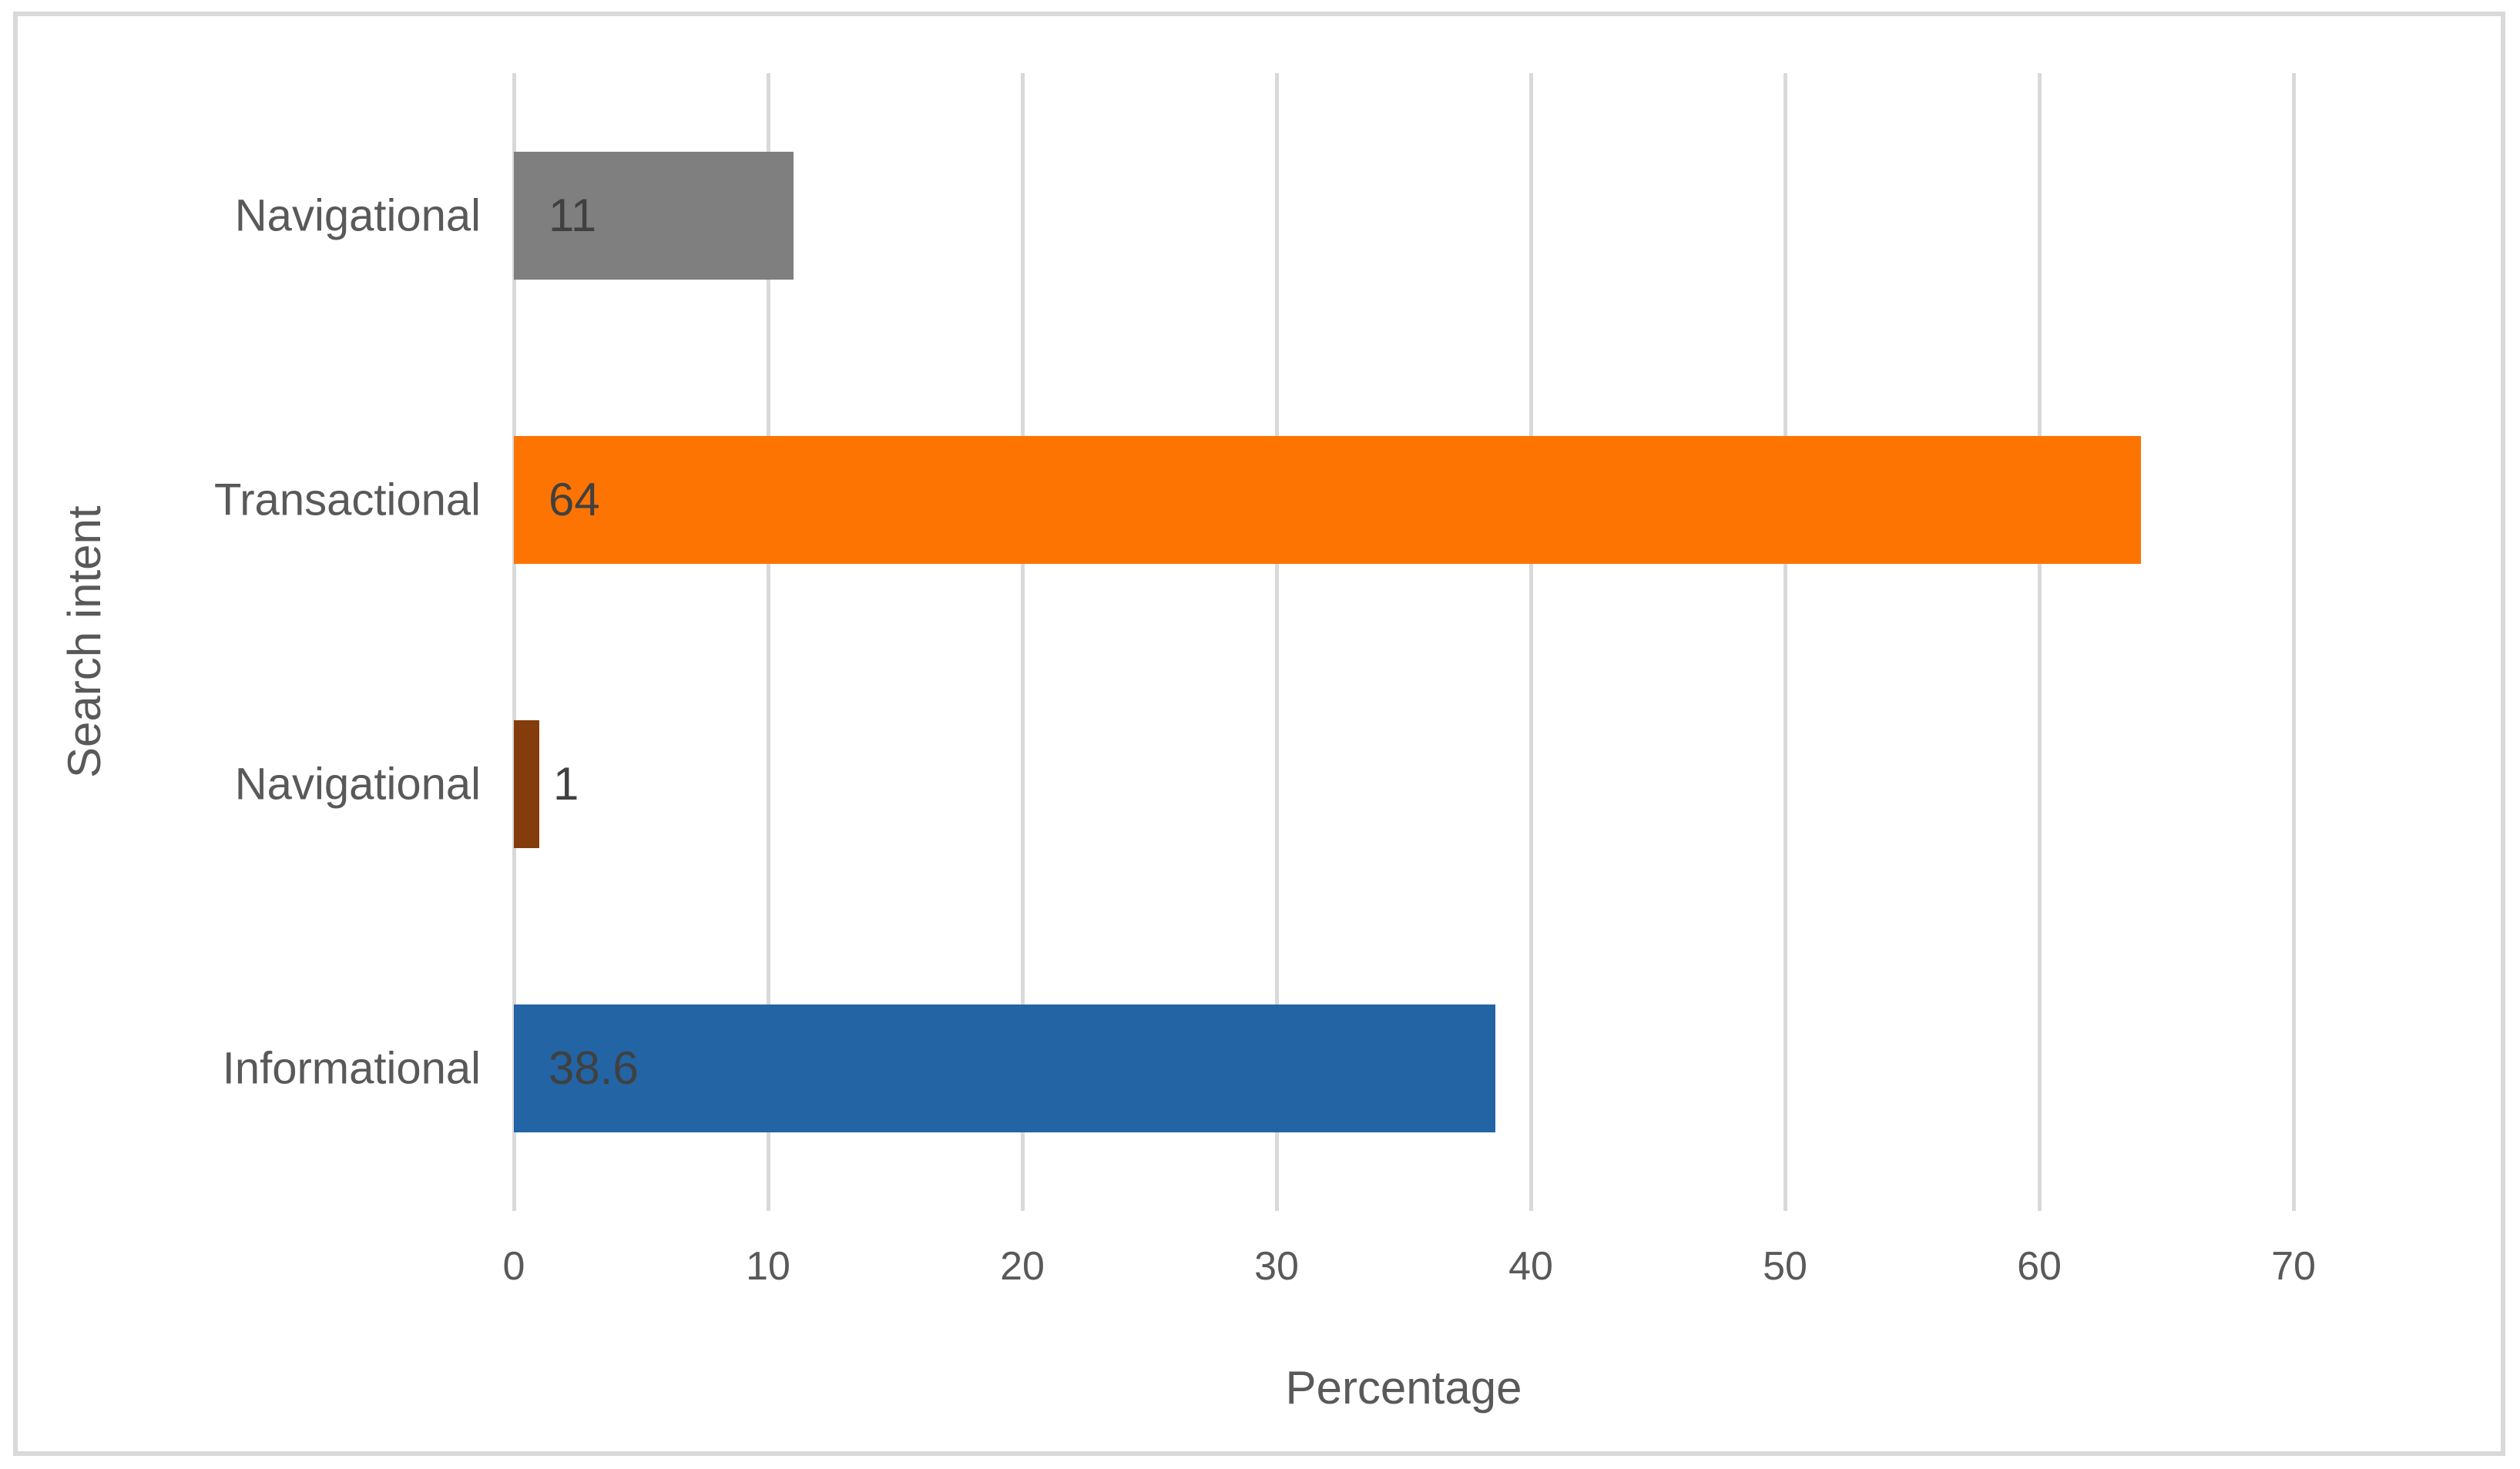 This screenshot has width=2520, height=1469. What do you see at coordinates (347, 500) in the screenshot?
I see `category-label: Transactional` at bounding box center [347, 500].